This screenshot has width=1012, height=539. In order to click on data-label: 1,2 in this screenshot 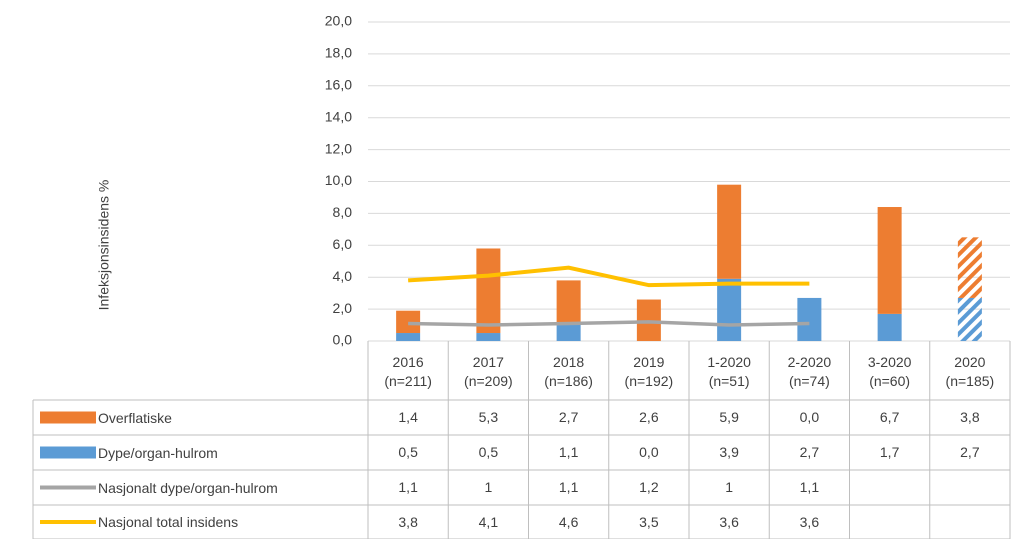, I will do `click(649, 487)`.